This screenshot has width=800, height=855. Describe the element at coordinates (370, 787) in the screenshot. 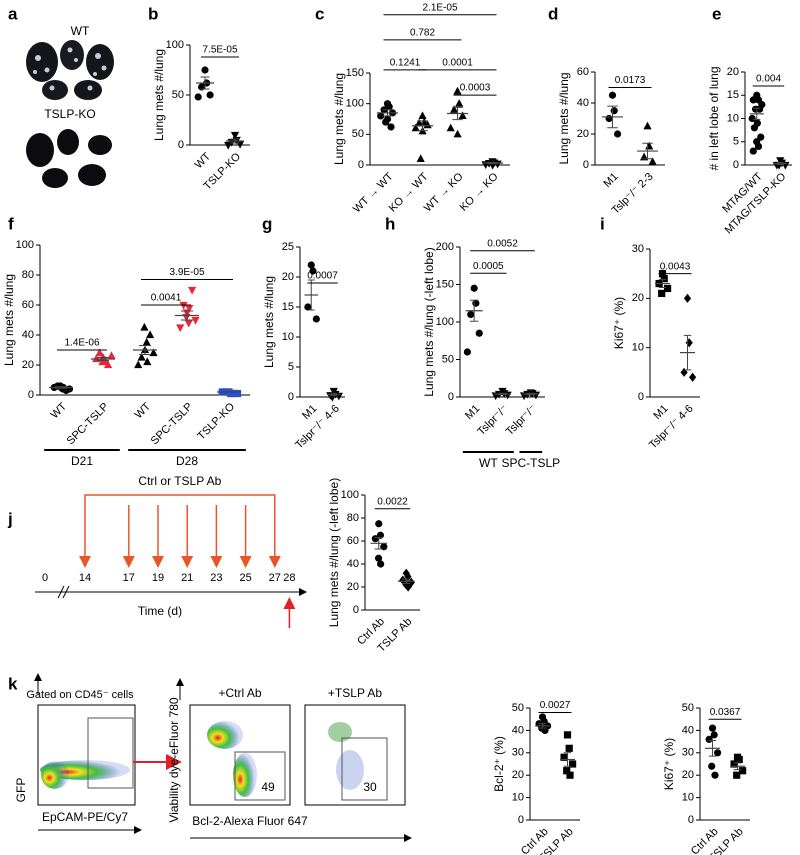

I see `gate-percent: 30` at that location.